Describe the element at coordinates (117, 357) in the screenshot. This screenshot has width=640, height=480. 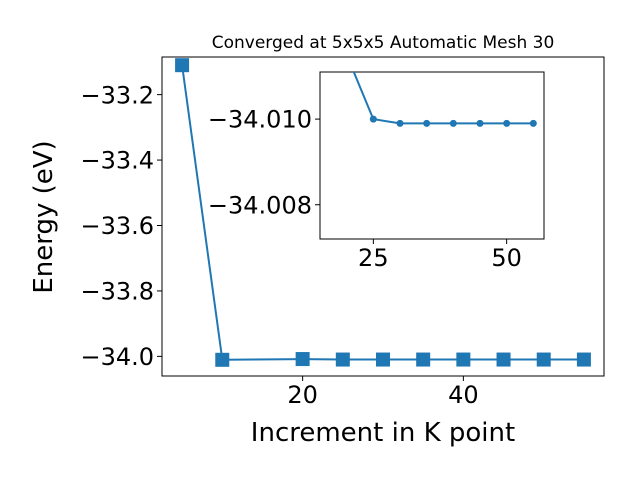
I see `y-tick-label: −34.0` at that location.